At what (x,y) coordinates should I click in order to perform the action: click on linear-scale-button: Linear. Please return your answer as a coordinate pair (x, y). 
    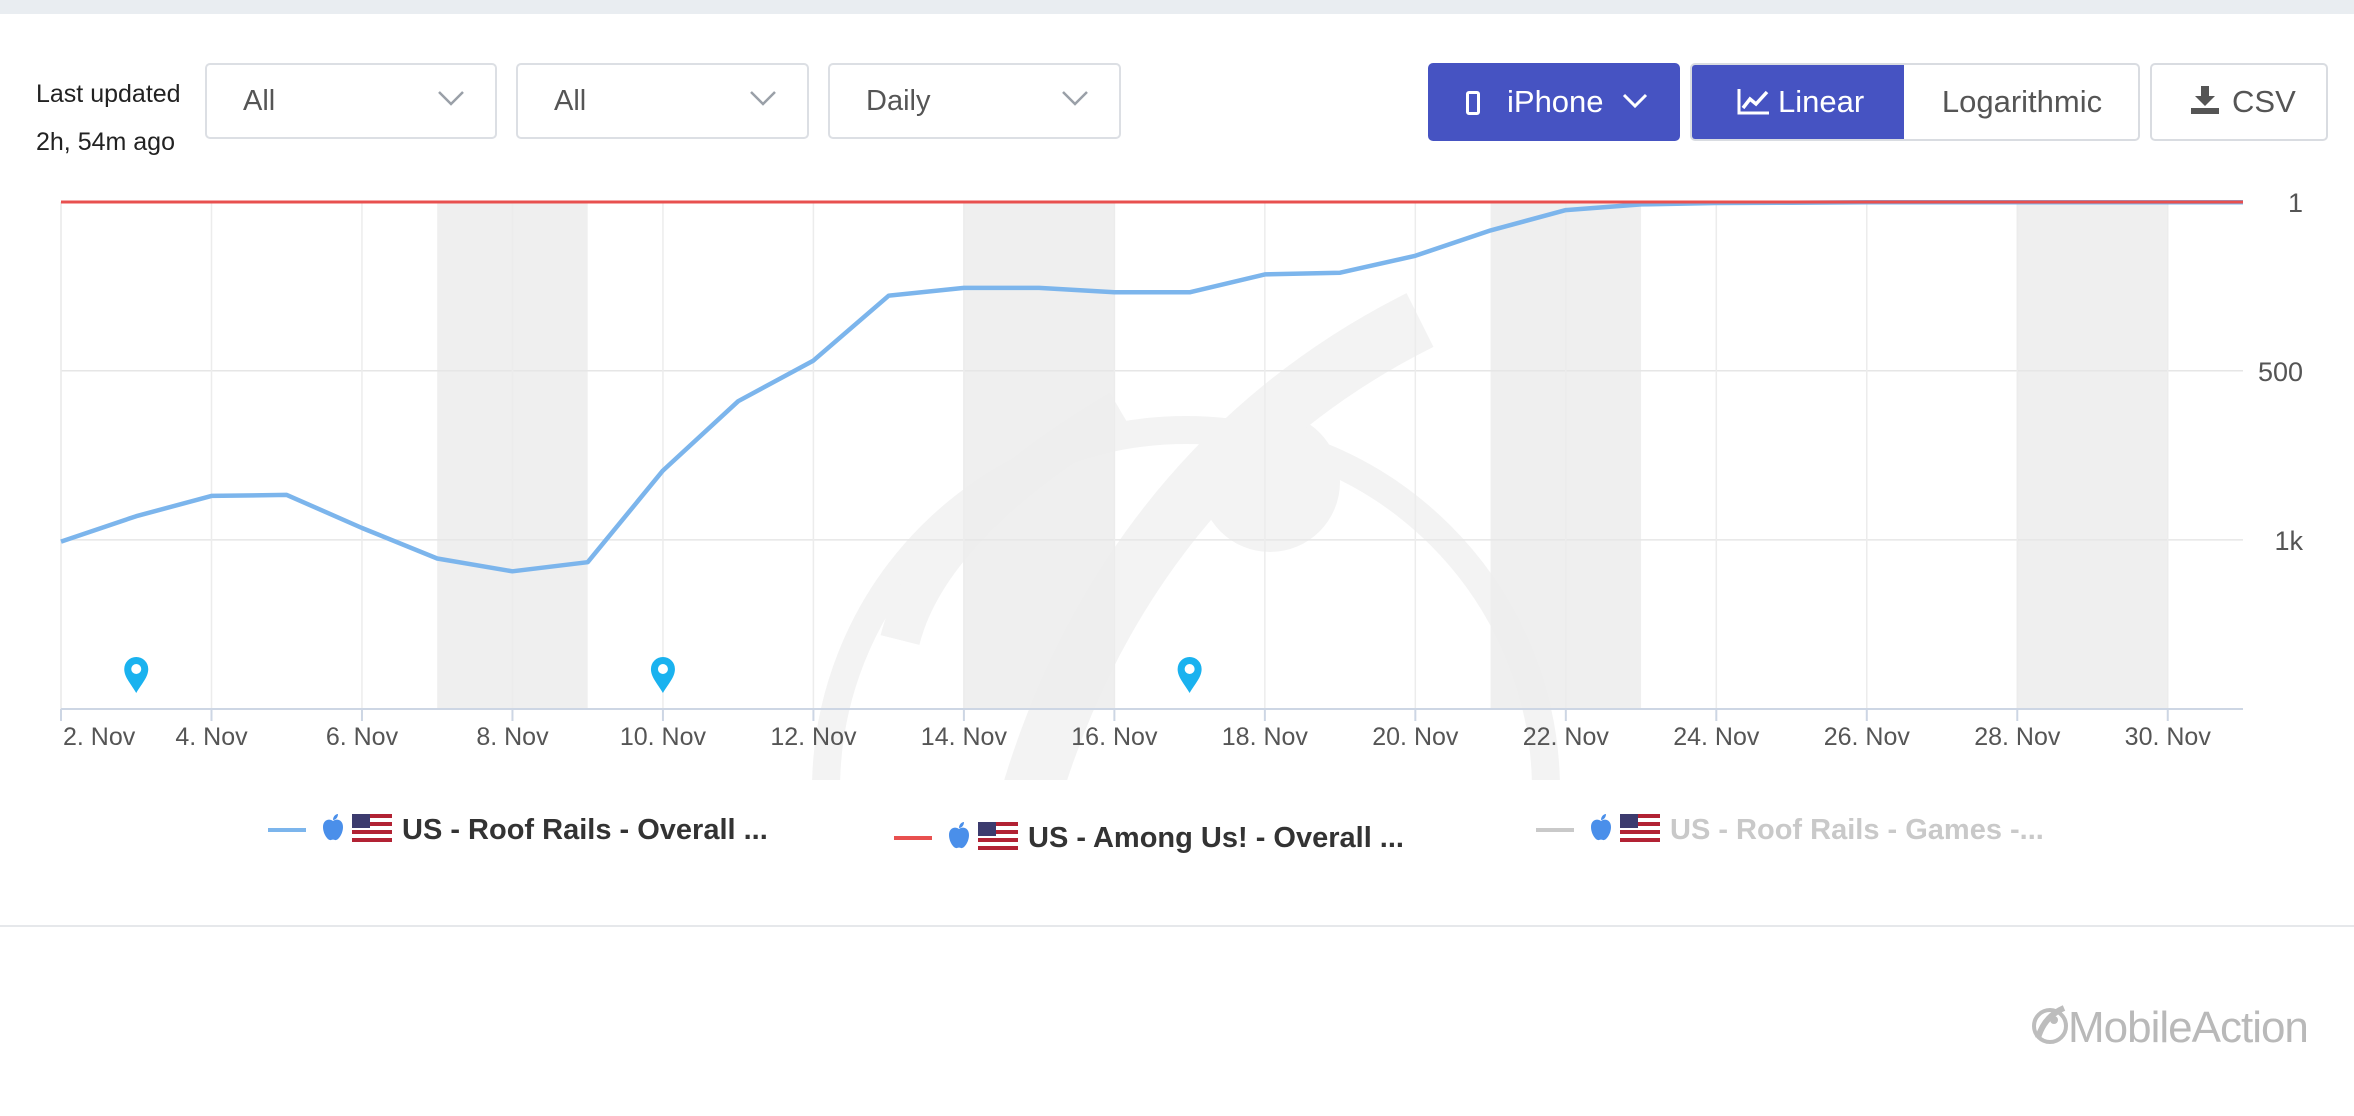
    Looking at the image, I should click on (1798, 102).